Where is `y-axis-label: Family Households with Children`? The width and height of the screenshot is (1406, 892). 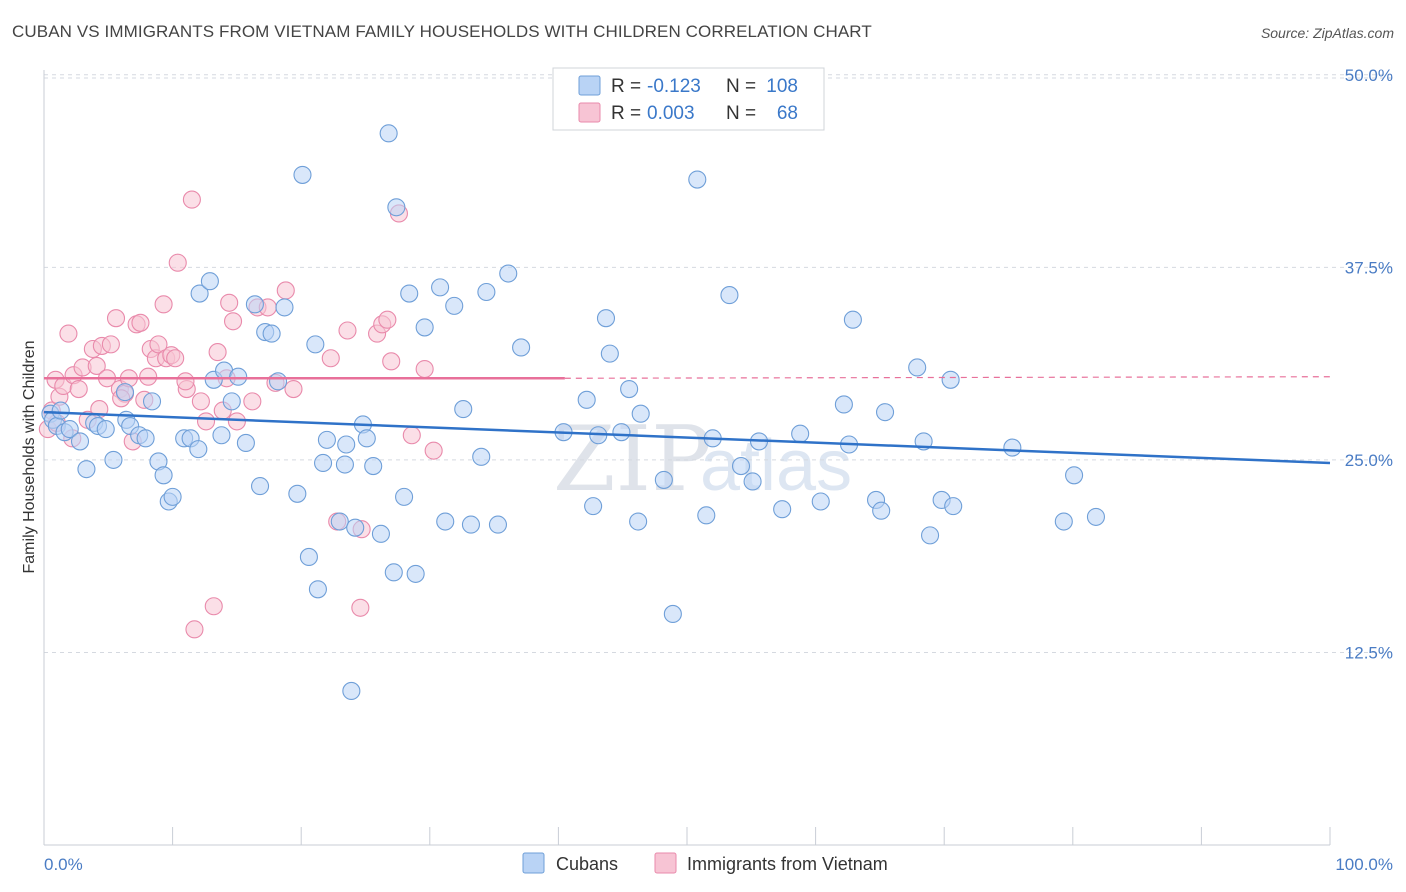
y-axis-label: Family Households with Children is located at coordinates (29, 457).